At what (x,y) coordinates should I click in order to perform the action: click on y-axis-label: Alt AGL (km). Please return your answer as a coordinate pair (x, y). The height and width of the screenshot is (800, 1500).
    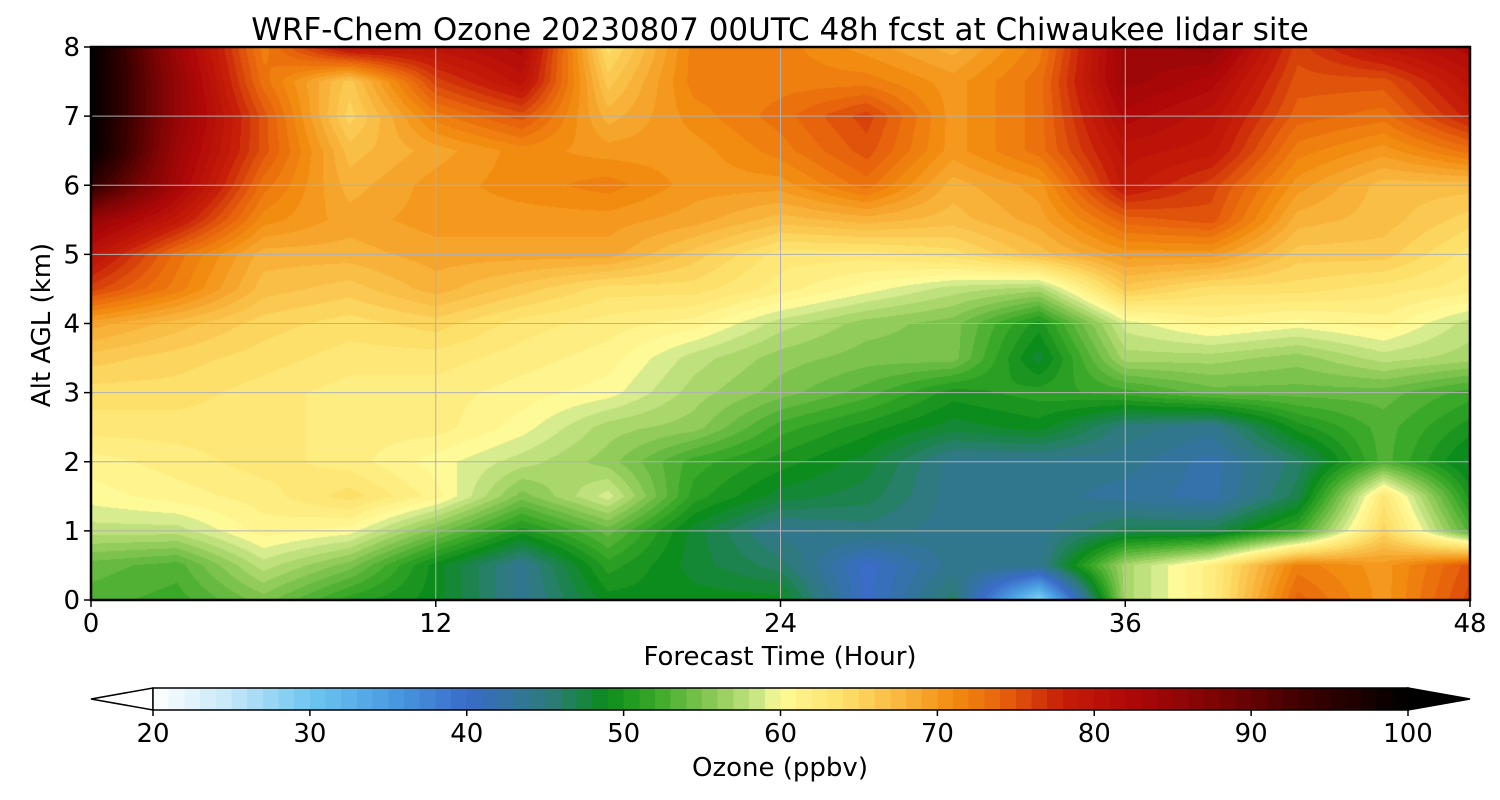
    Looking at the image, I should click on (42, 325).